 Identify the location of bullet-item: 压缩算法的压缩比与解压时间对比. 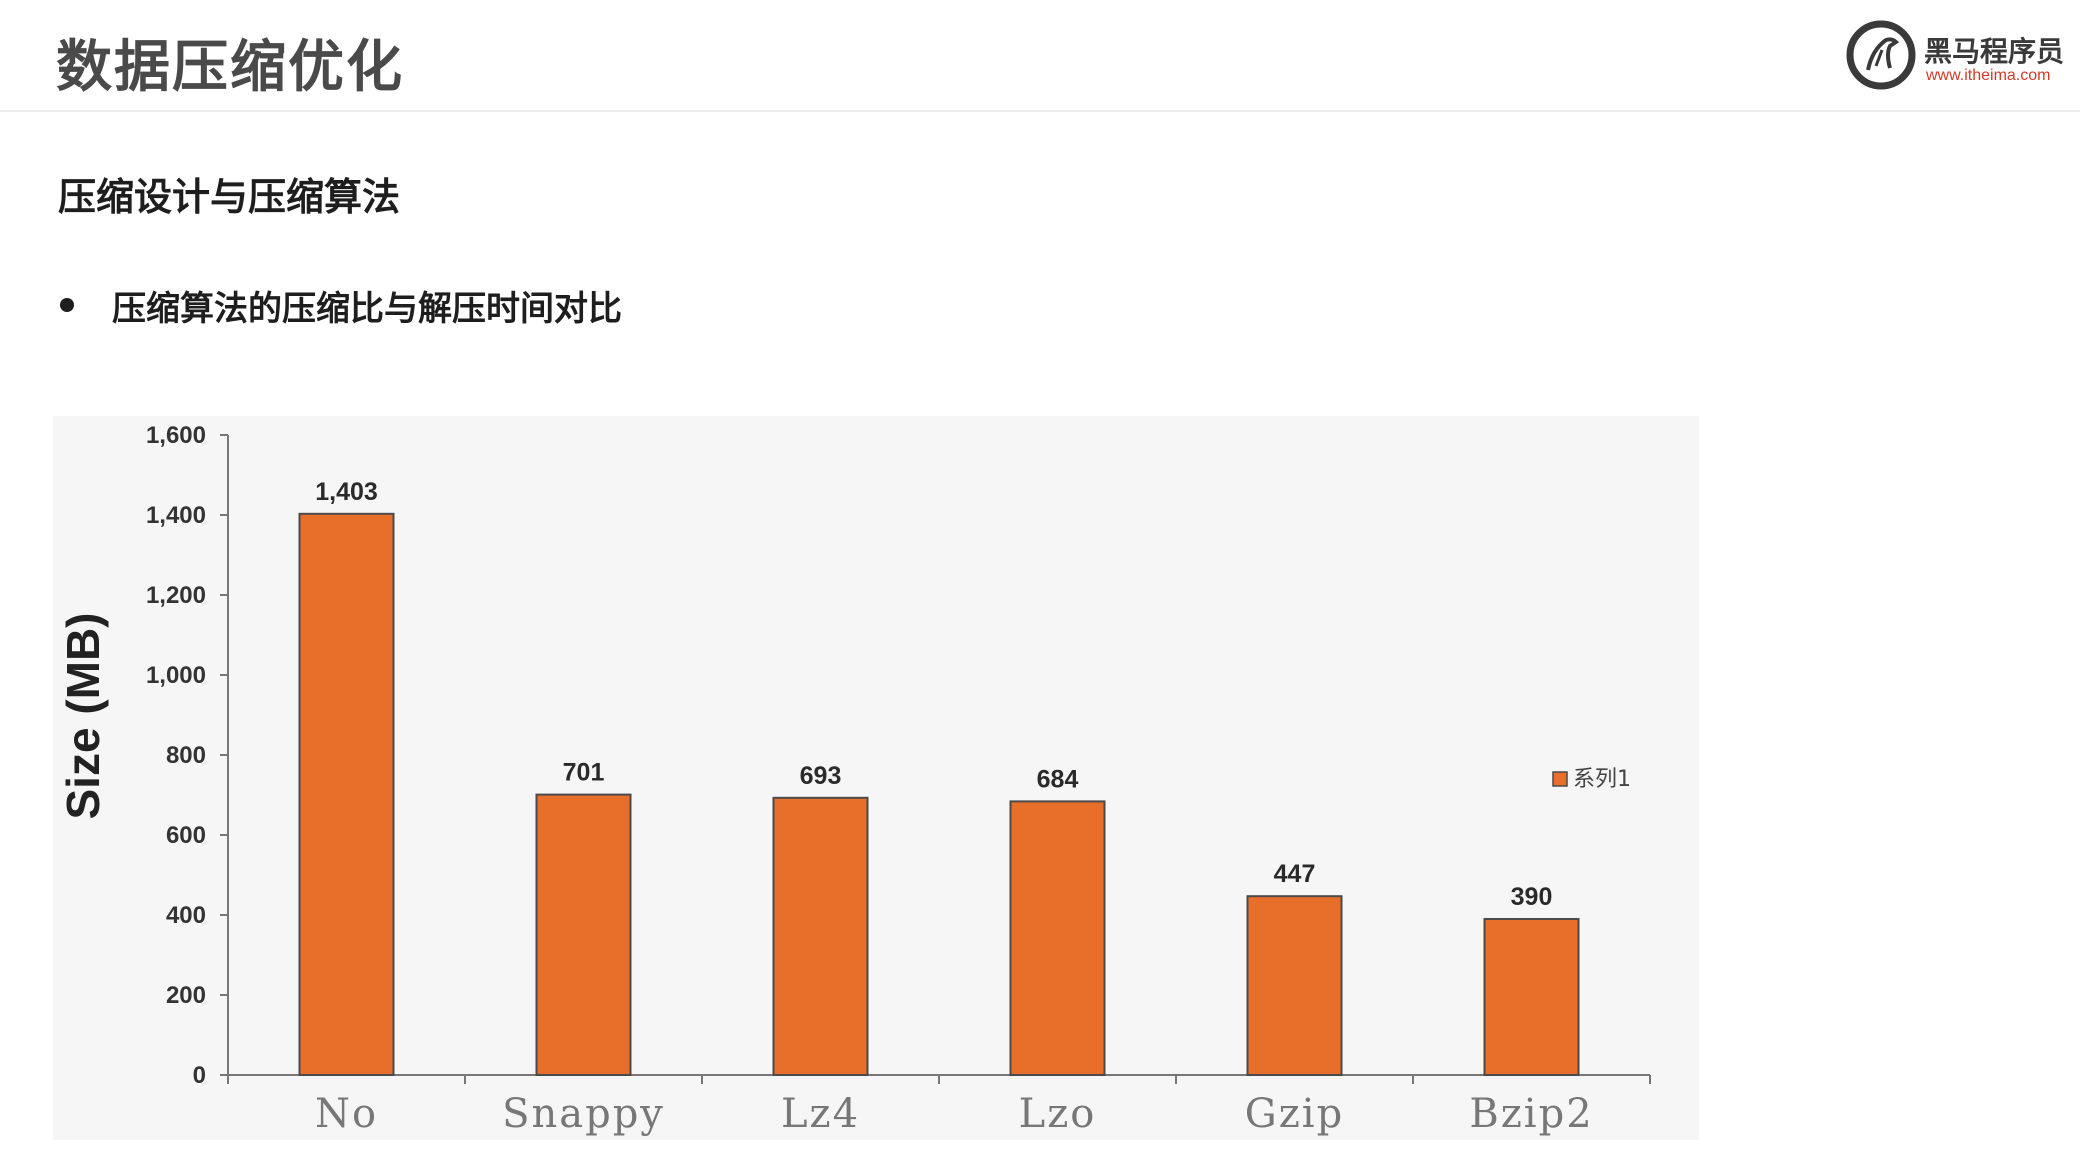
(340, 305).